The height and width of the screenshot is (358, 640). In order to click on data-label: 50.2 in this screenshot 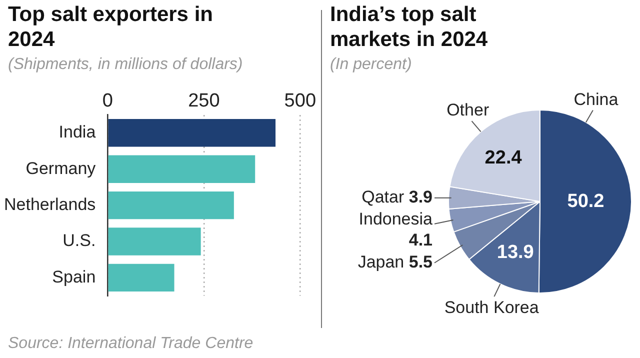, I will do `click(585, 201)`.